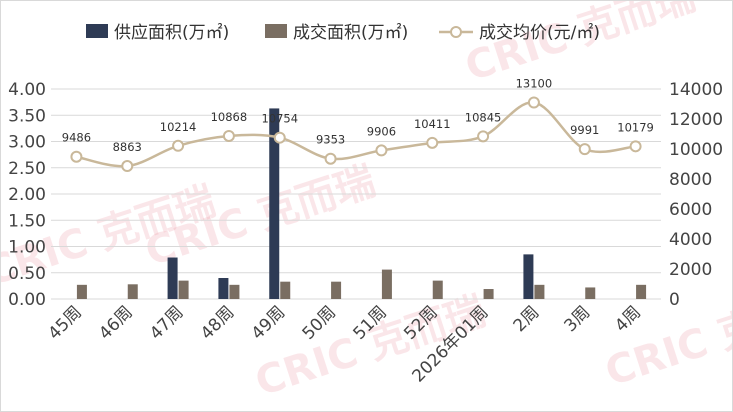 Image resolution: width=733 pixels, height=412 pixels. What do you see at coordinates (534, 84) in the screenshot?
I see `price-data-label: 13100` at bounding box center [534, 84].